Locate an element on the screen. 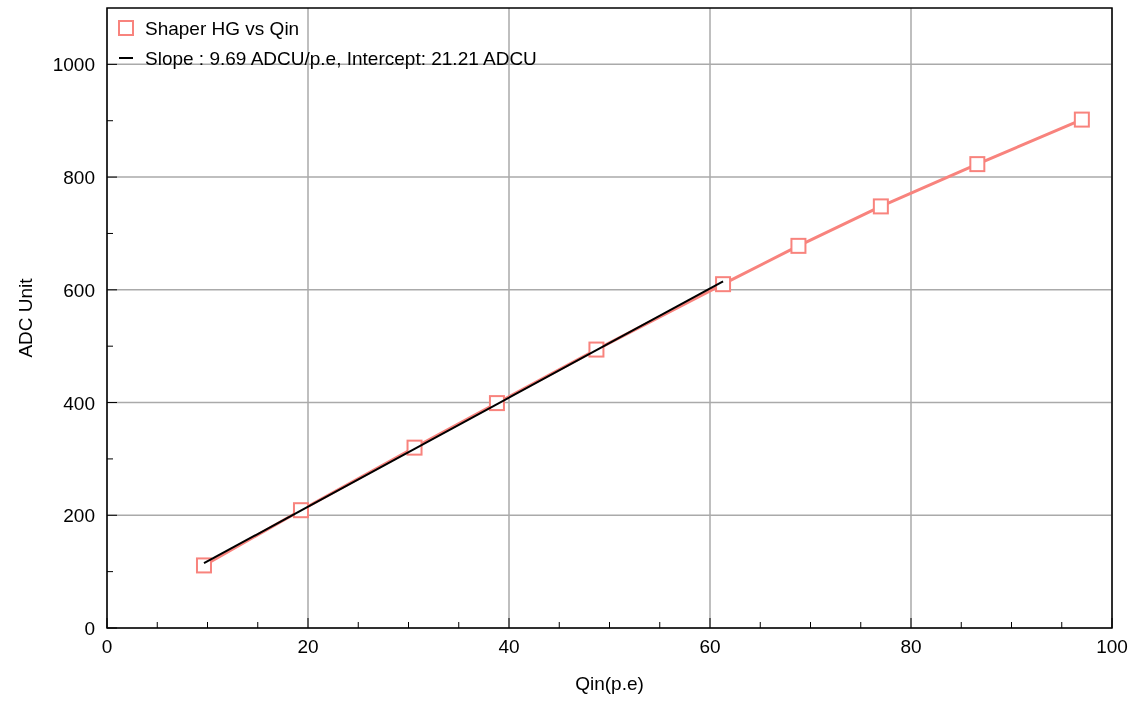 The height and width of the screenshot is (704, 1140). x-tick-label: 0 is located at coordinates (107, 646).